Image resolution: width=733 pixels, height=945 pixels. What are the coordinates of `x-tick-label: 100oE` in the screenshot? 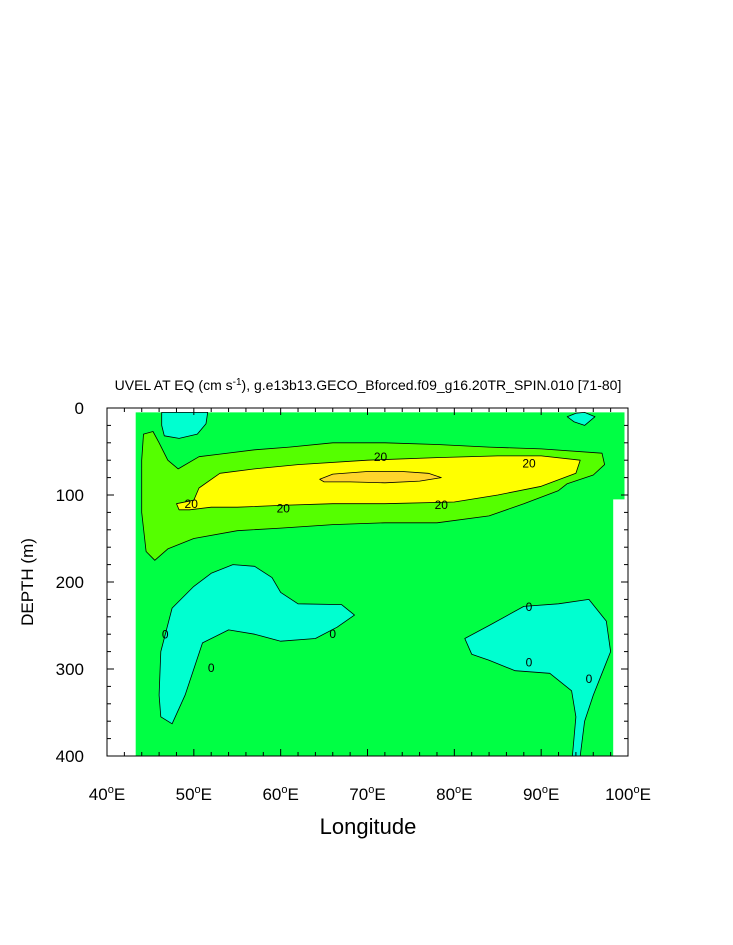 It's located at (628, 794).